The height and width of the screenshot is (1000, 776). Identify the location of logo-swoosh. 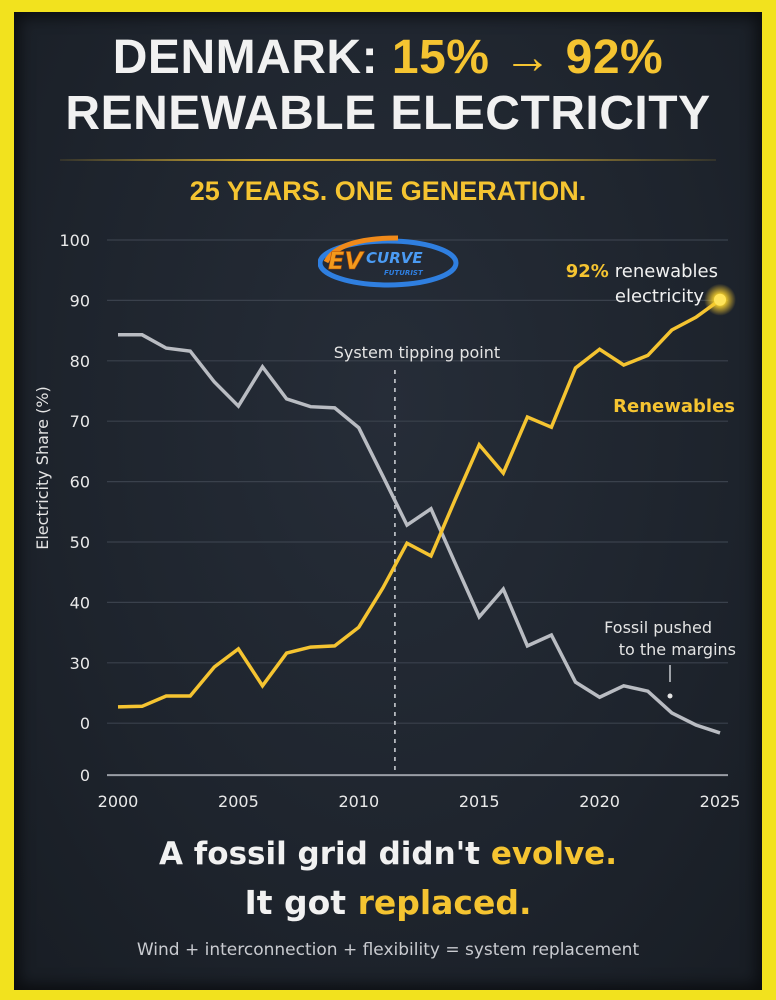
(361, 249).